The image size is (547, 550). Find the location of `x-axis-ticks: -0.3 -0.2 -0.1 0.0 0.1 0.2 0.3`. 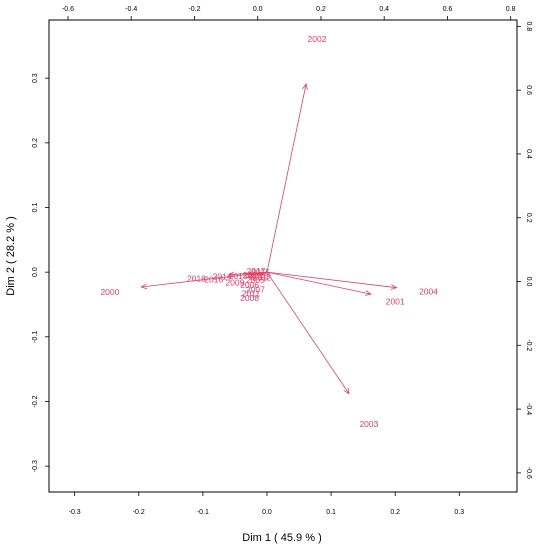

x-axis-ticks: -0.3 -0.2 -0.1 0.0 0.1 0.2 0.3 is located at coordinates (266, 504).